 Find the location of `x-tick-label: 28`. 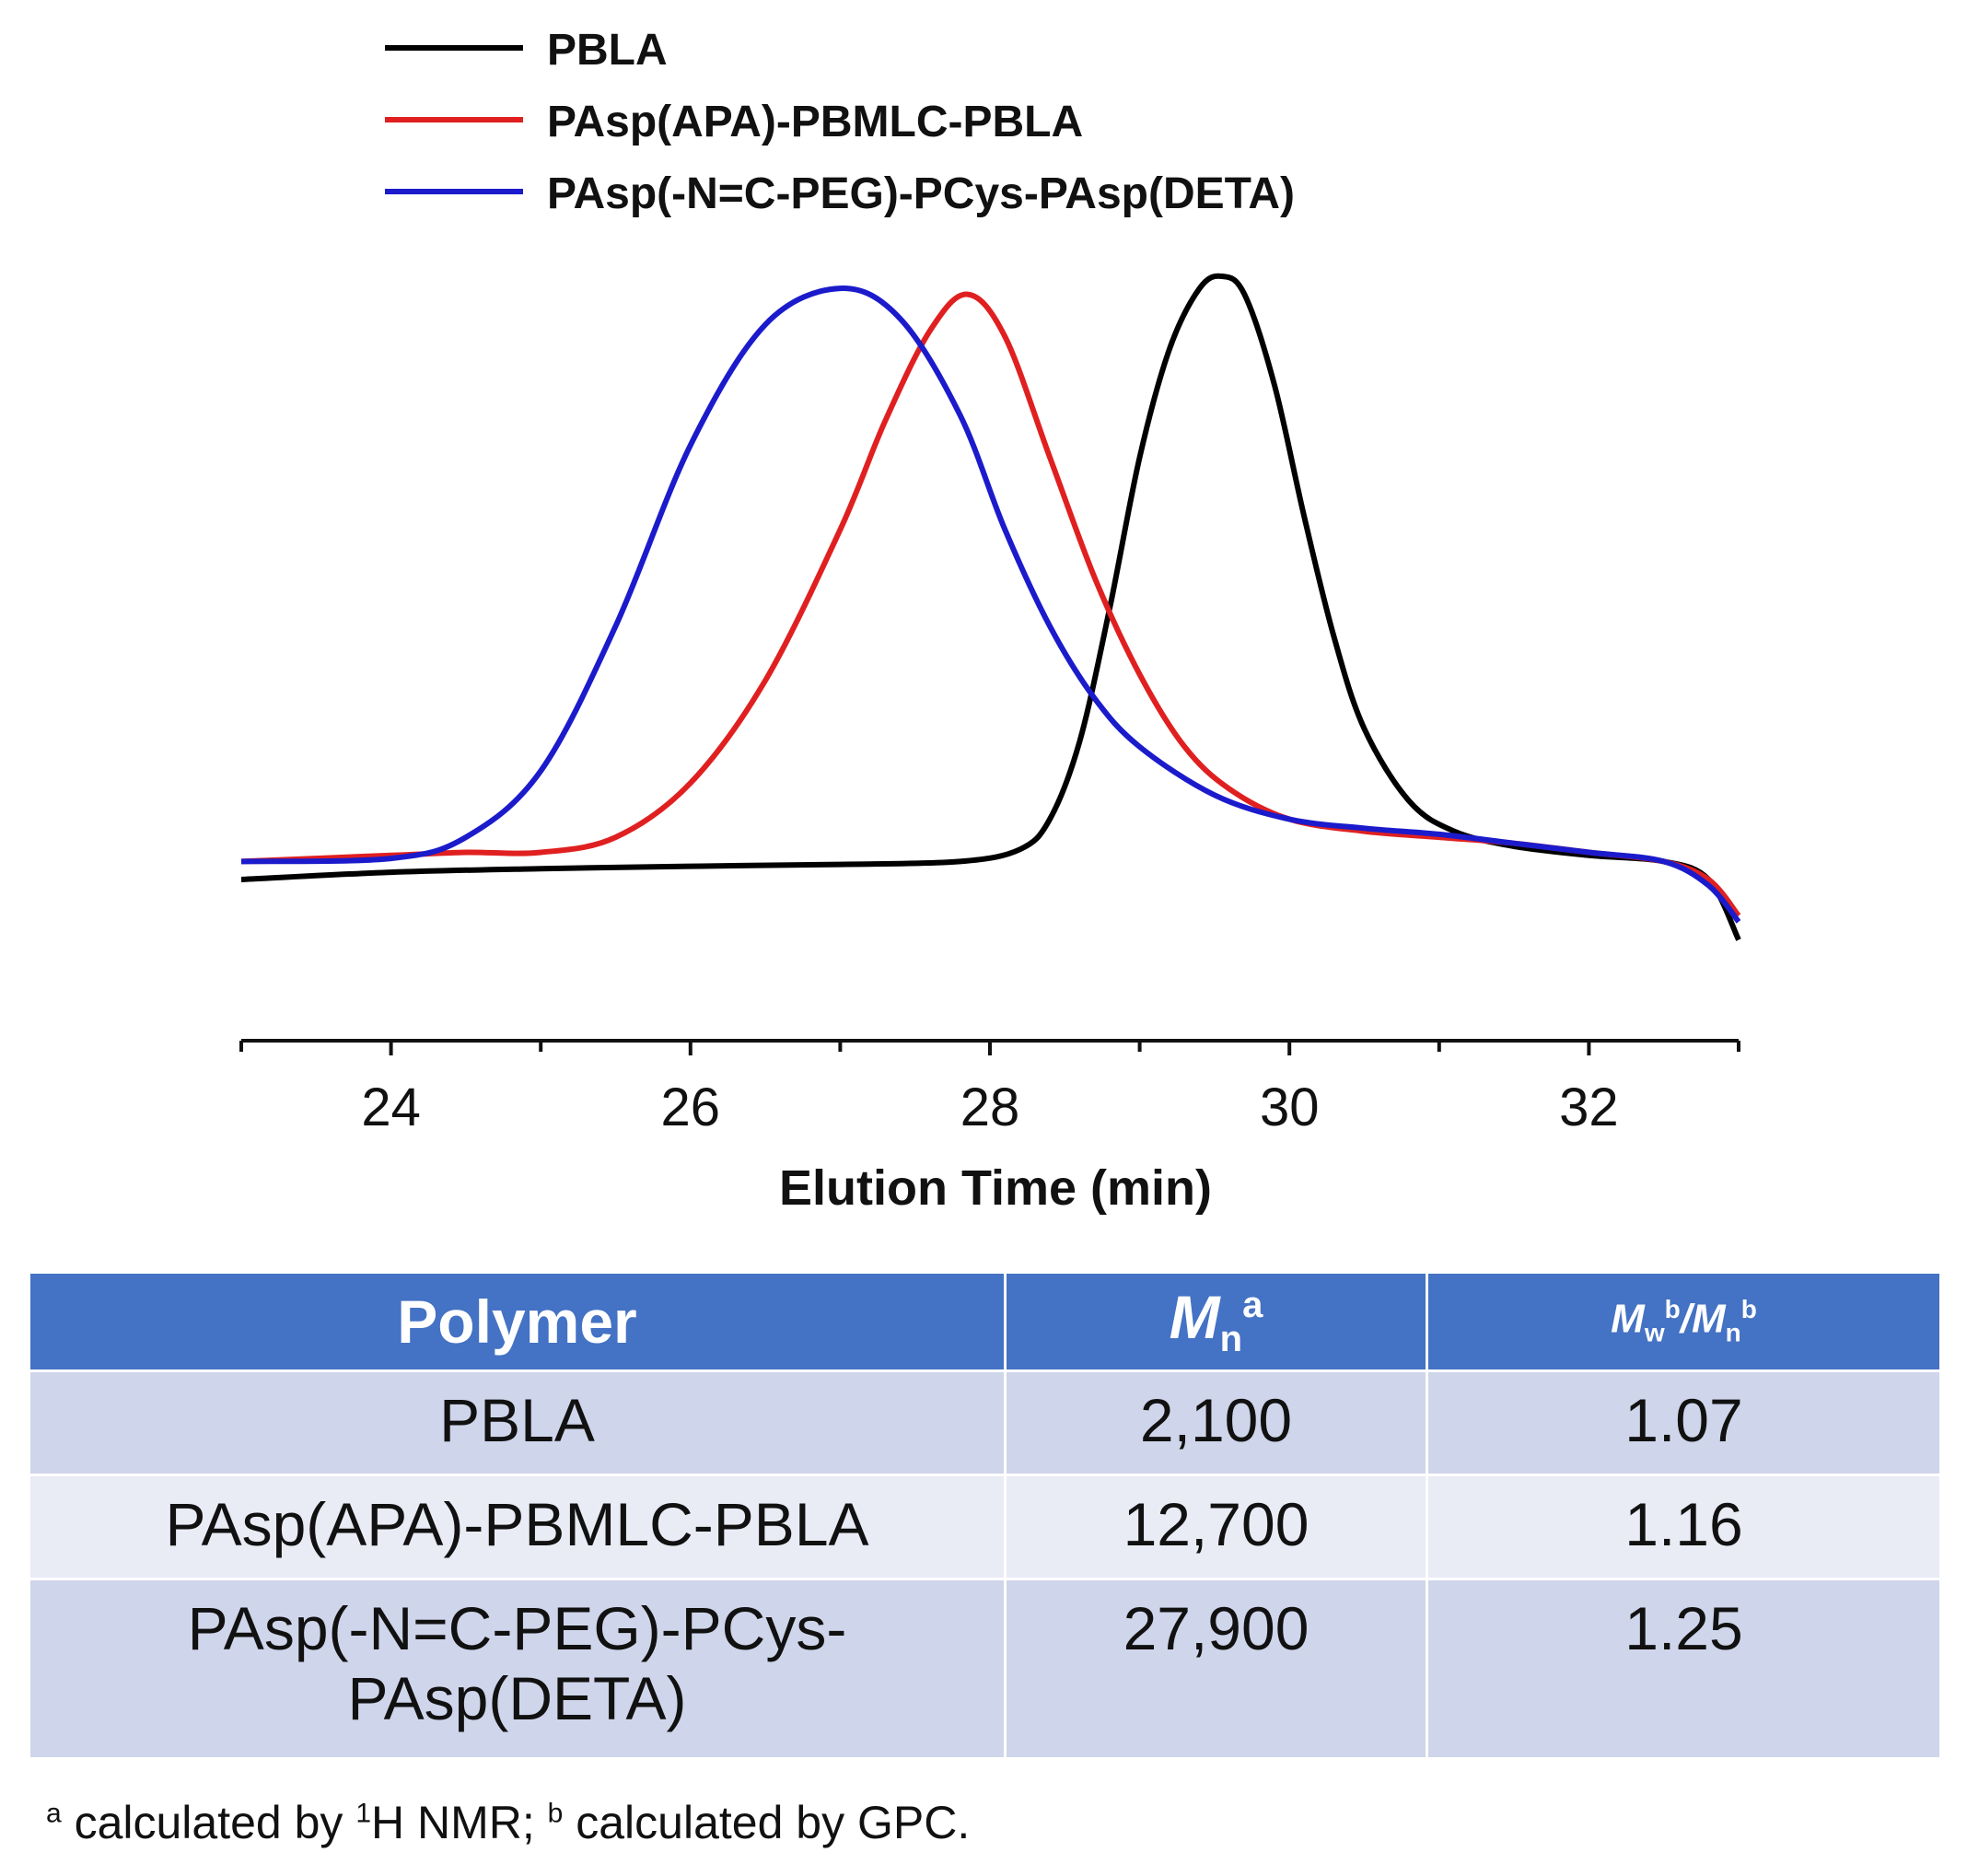

x-tick-label: 28 is located at coordinates (990, 1107).